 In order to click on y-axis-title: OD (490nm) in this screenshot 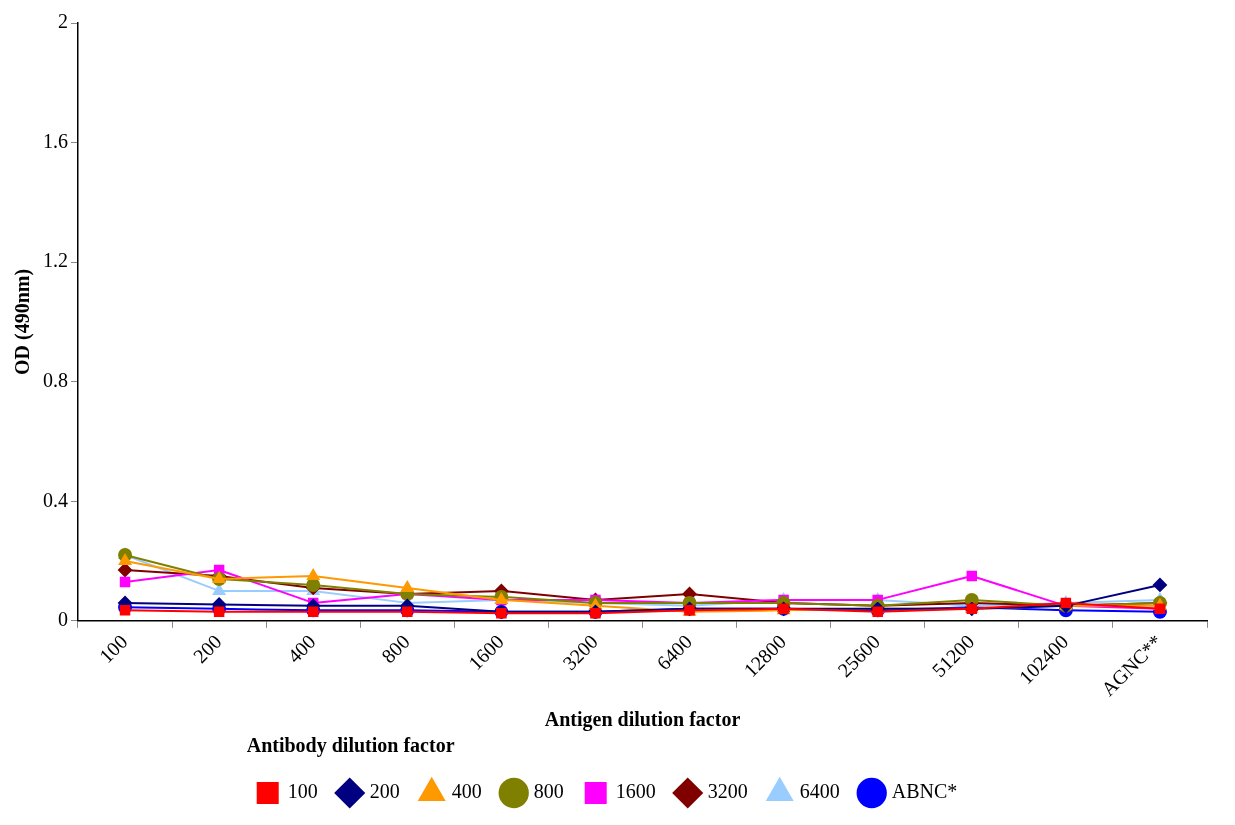, I will do `click(23, 321)`.